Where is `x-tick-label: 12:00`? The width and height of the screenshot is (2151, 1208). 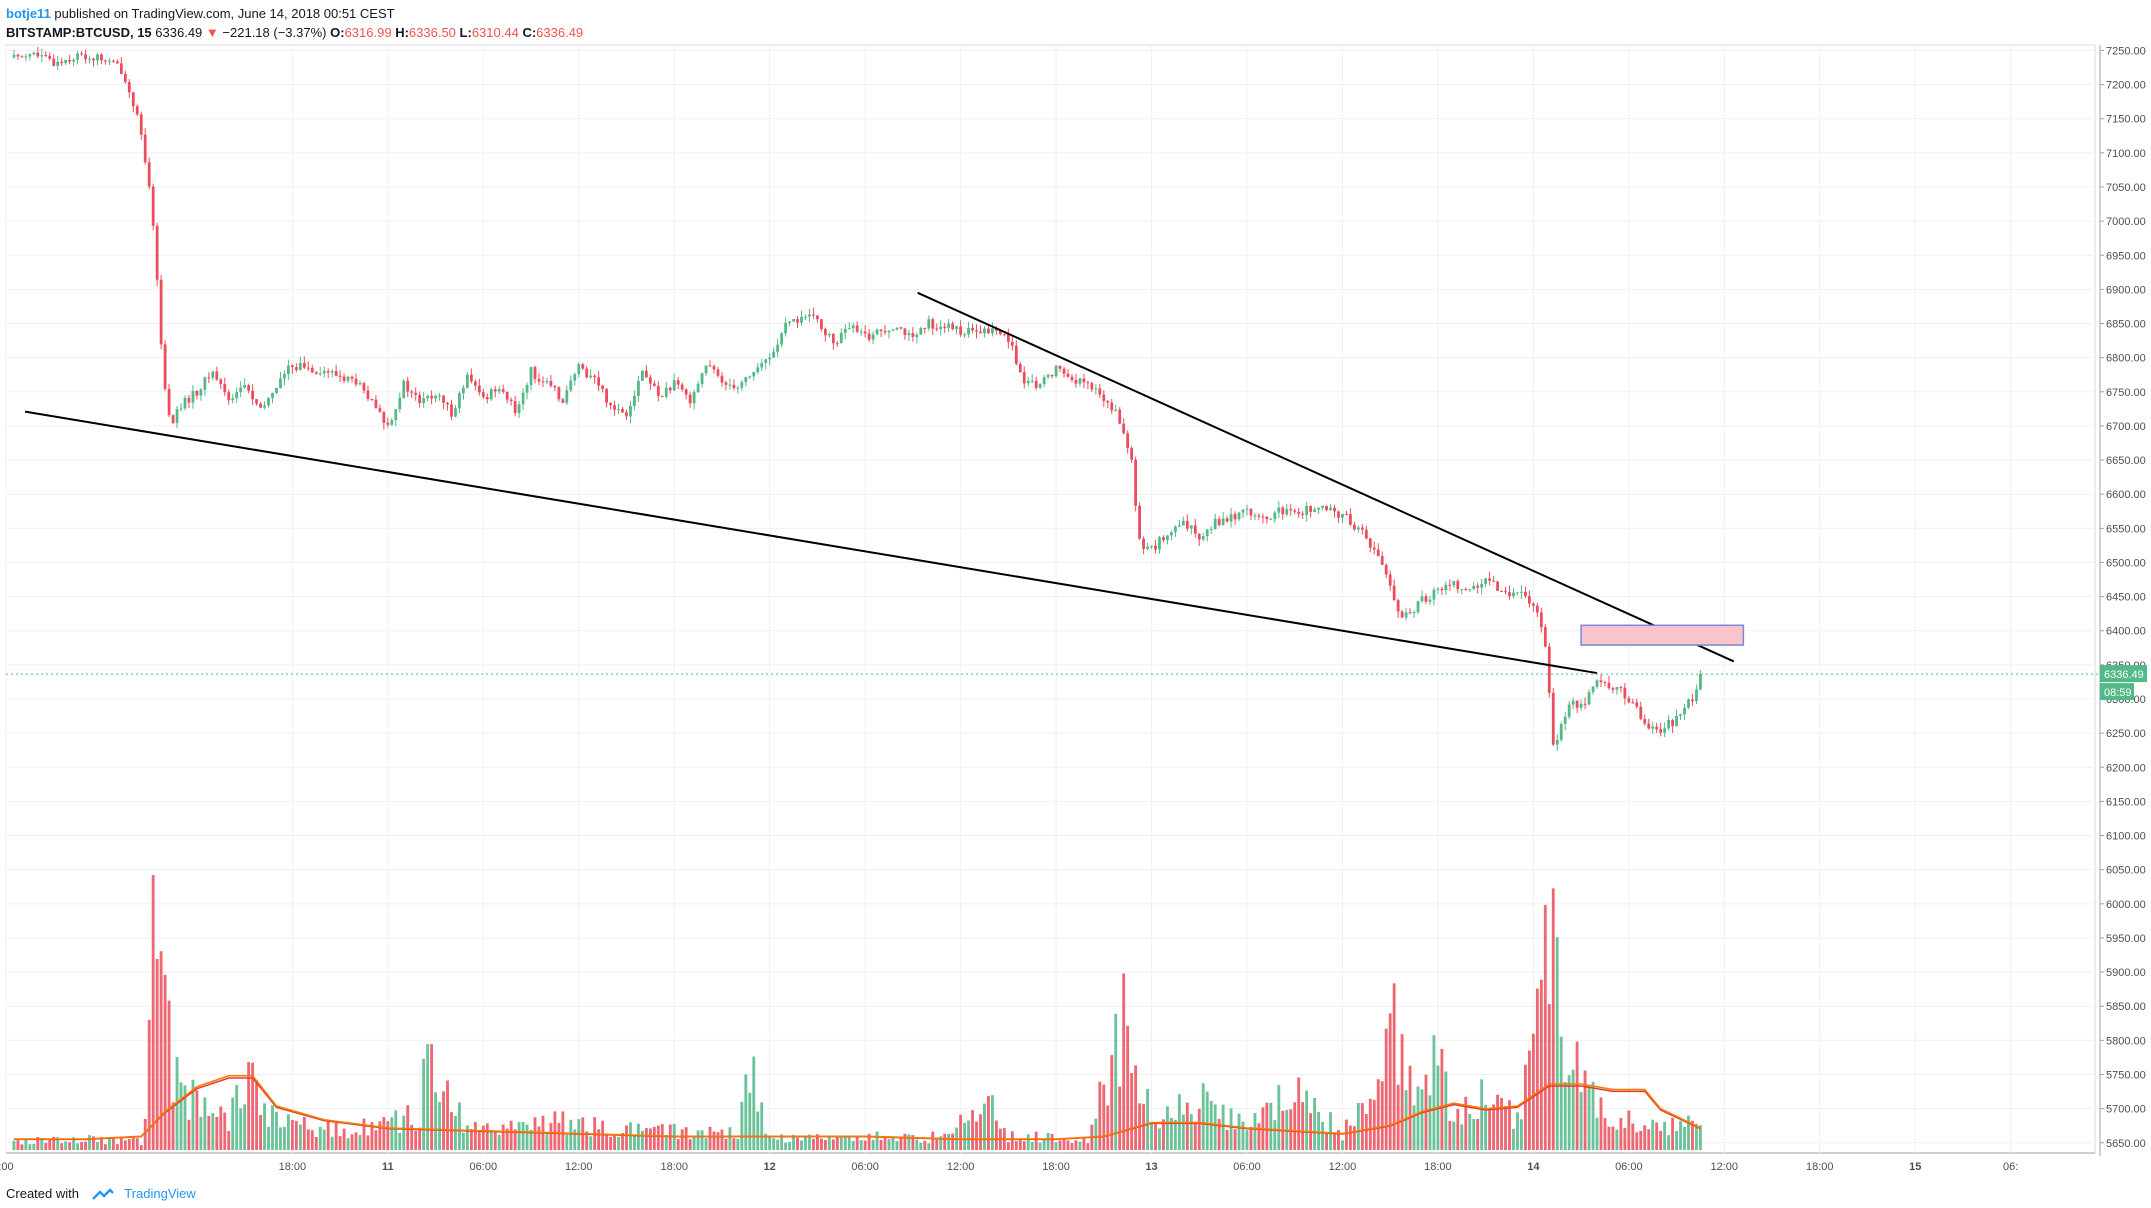 x-tick-label: 12:00 is located at coordinates (961, 1167).